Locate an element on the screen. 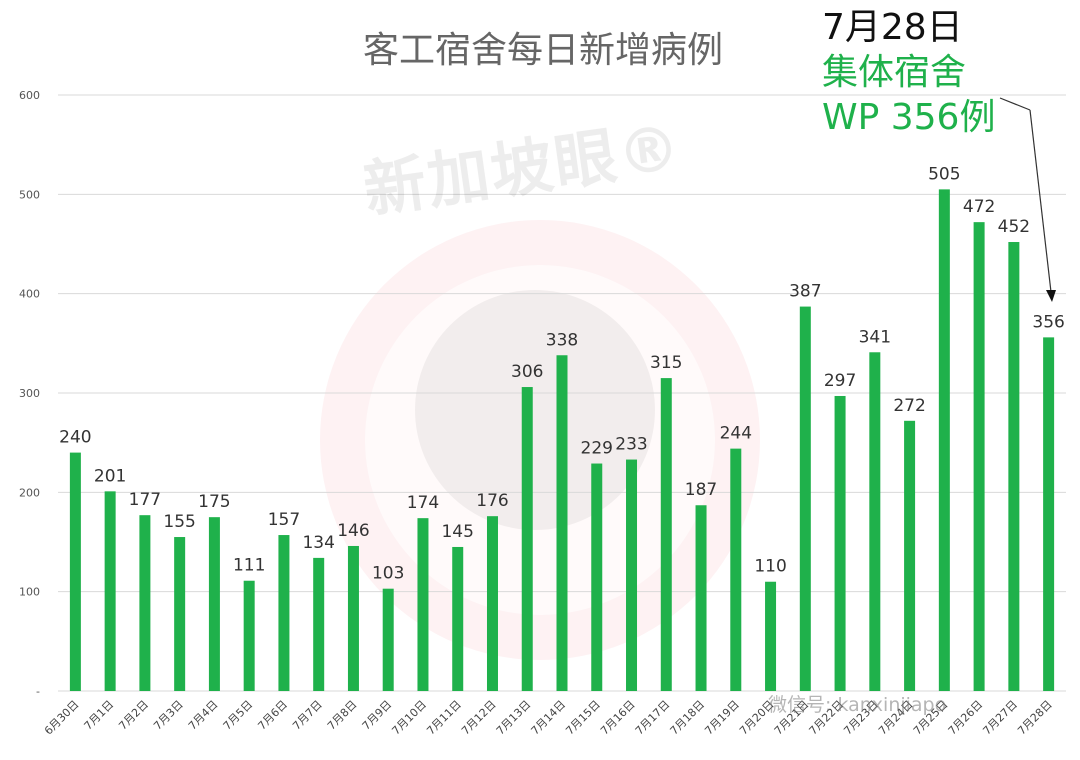  annotation-wp-count: WP 356例 is located at coordinates (909, 117).